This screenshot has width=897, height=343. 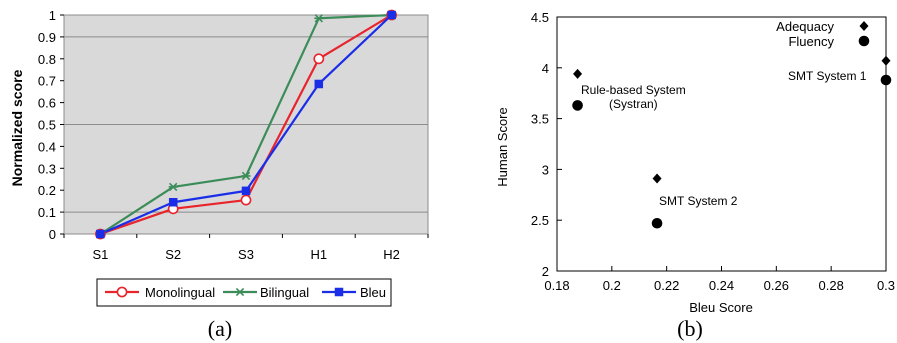 I want to click on y-tick-label: 2.5, so click(x=540, y=220).